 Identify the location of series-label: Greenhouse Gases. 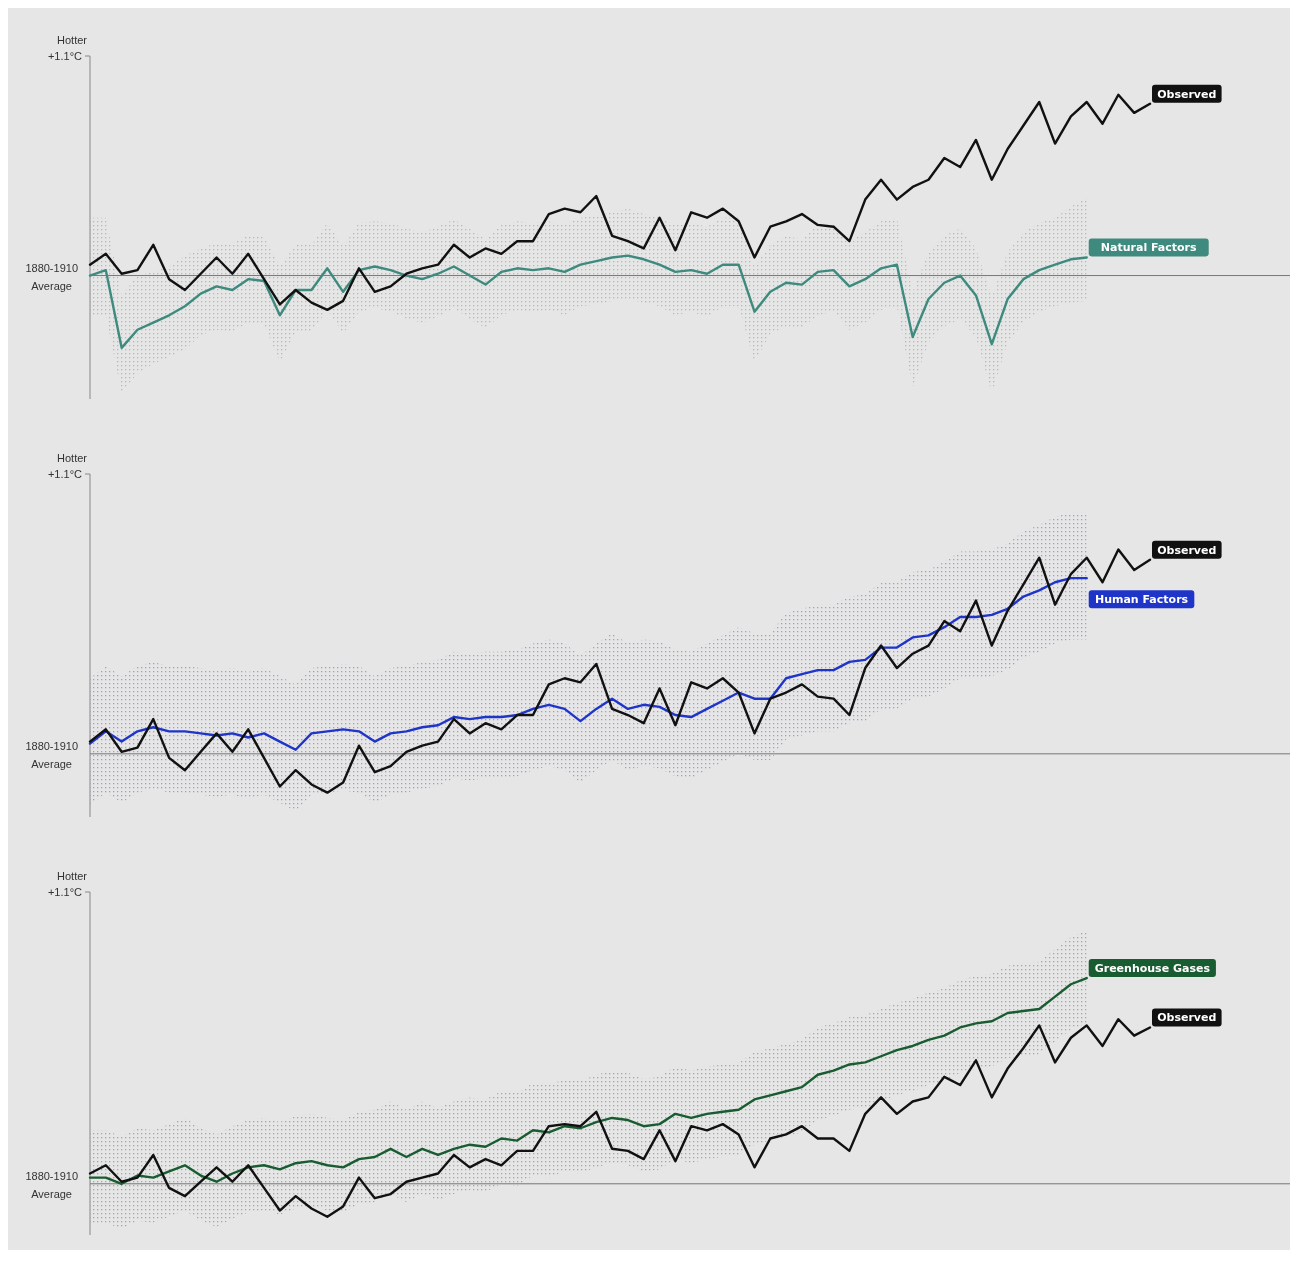
(1152, 969).